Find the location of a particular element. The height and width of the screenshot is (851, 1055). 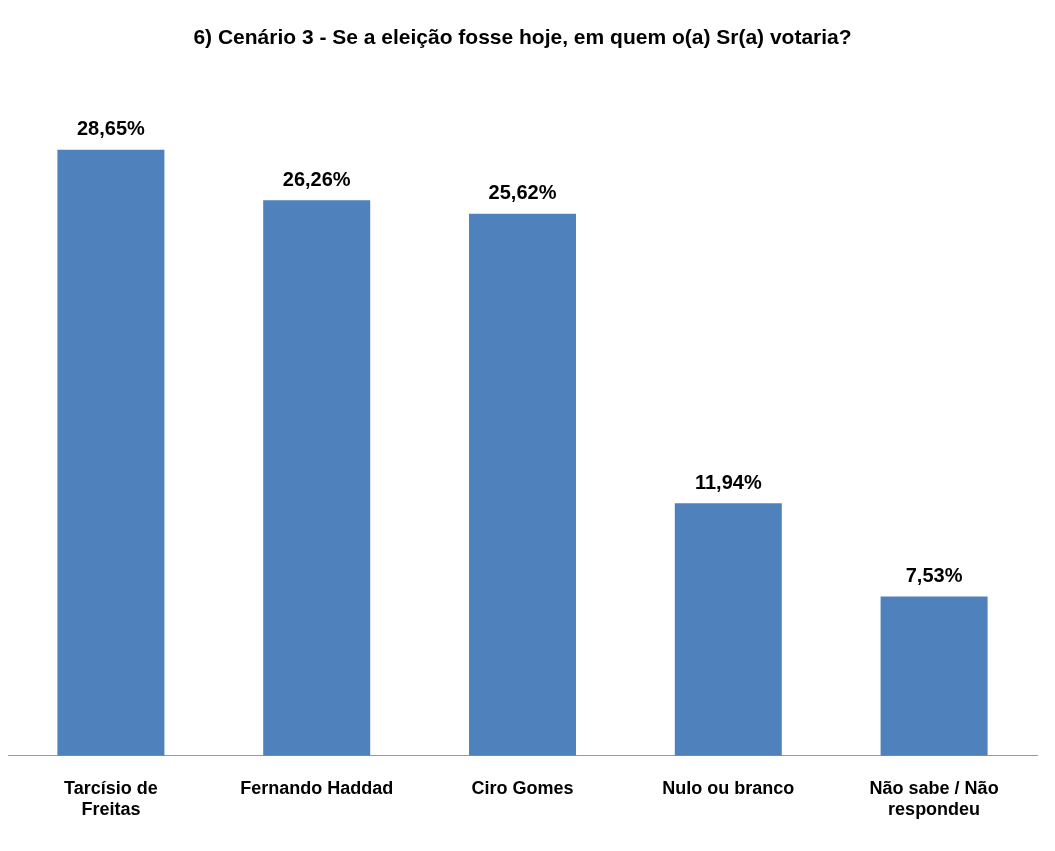

data-label: 7,53% is located at coordinates (934, 575).